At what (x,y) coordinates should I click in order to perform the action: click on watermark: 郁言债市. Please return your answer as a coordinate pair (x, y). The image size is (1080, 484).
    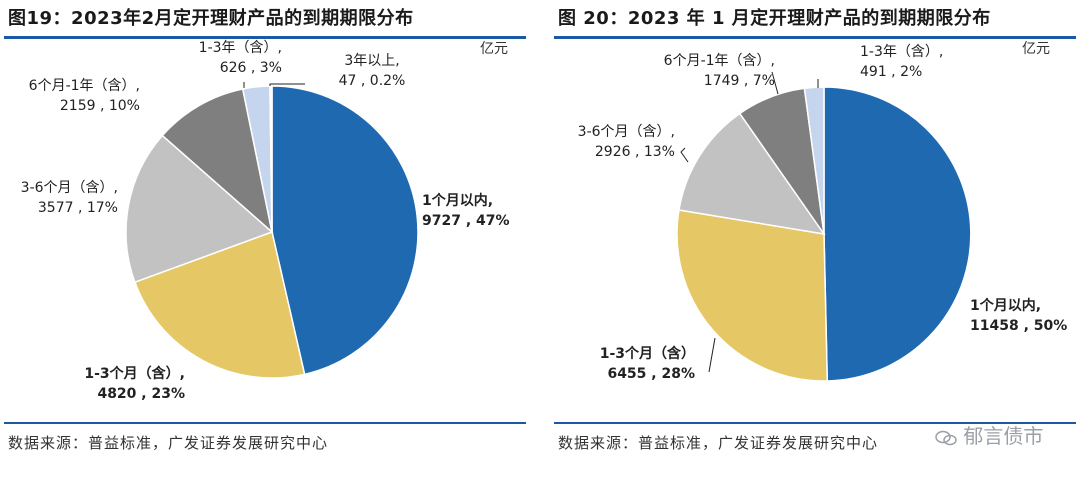
    Looking at the image, I should click on (989, 434).